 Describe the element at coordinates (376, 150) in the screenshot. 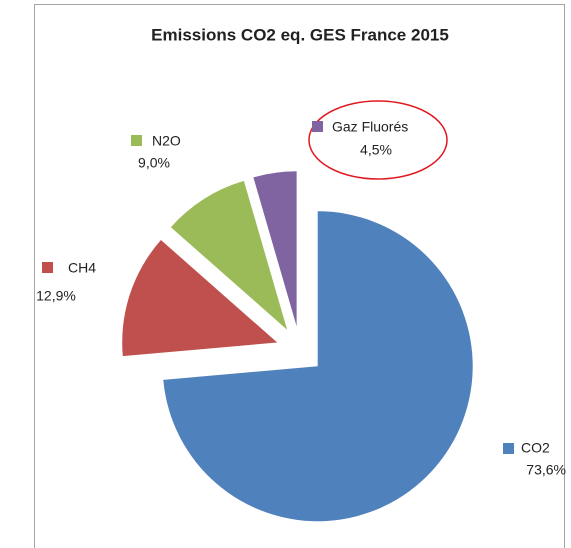

I see `slice-value: 4,5%` at that location.